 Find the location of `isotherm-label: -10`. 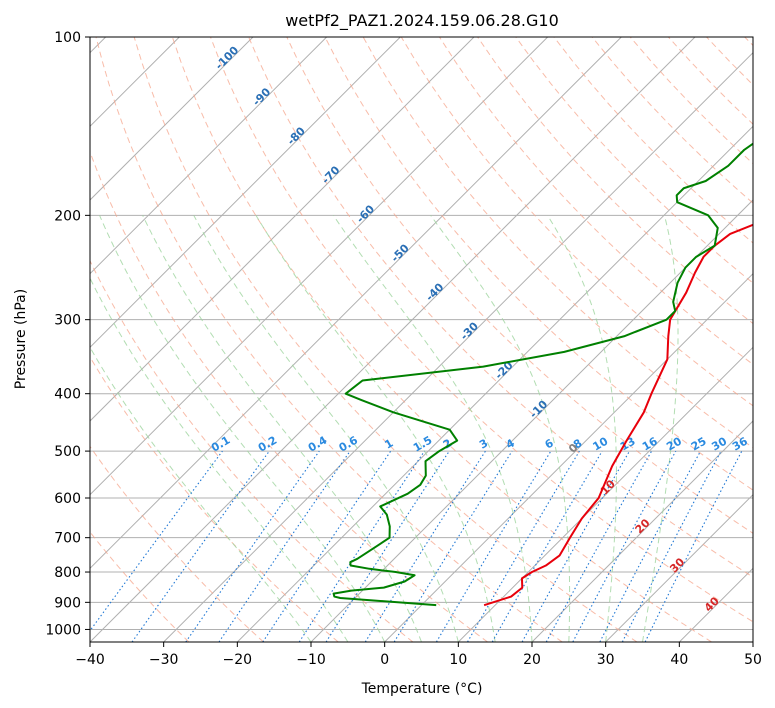

isotherm-label: -10 is located at coordinates (538, 408).